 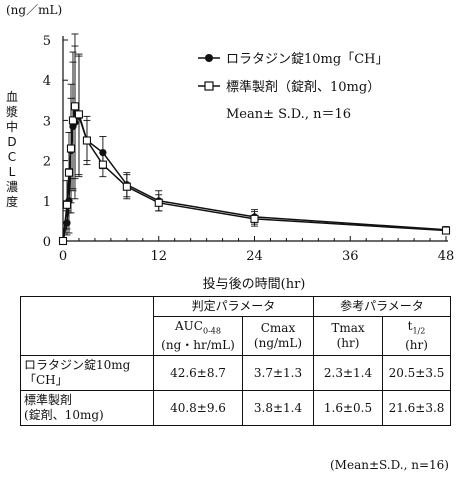 I want to click on x-axis-label: 投与後の時間(hr), so click(x=254, y=284).